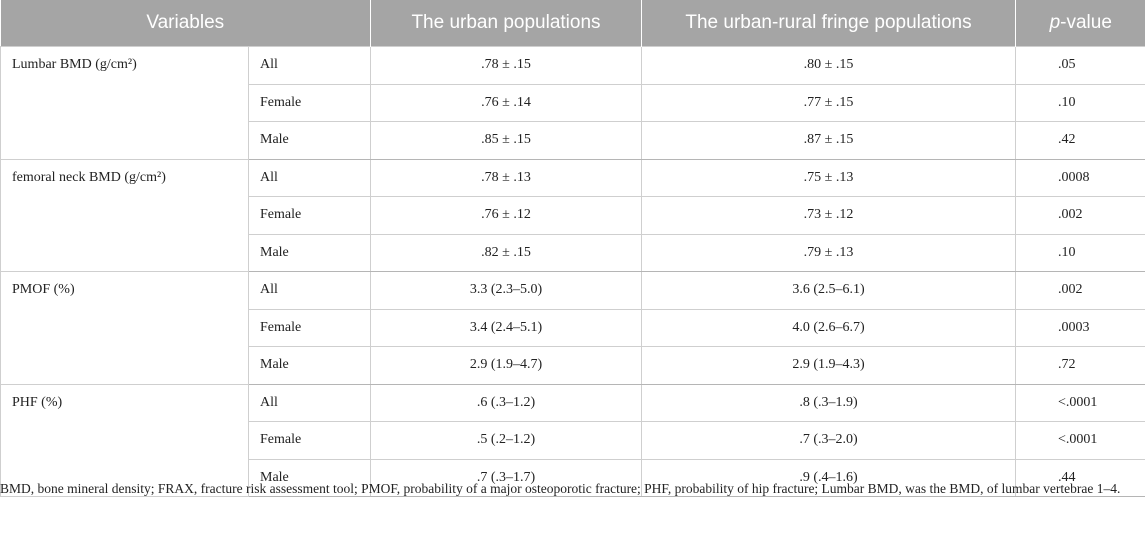 This screenshot has width=1145, height=537. What do you see at coordinates (506, 290) in the screenshot?
I see `urban-cell: 3.3 (2.3–5.0)` at bounding box center [506, 290].